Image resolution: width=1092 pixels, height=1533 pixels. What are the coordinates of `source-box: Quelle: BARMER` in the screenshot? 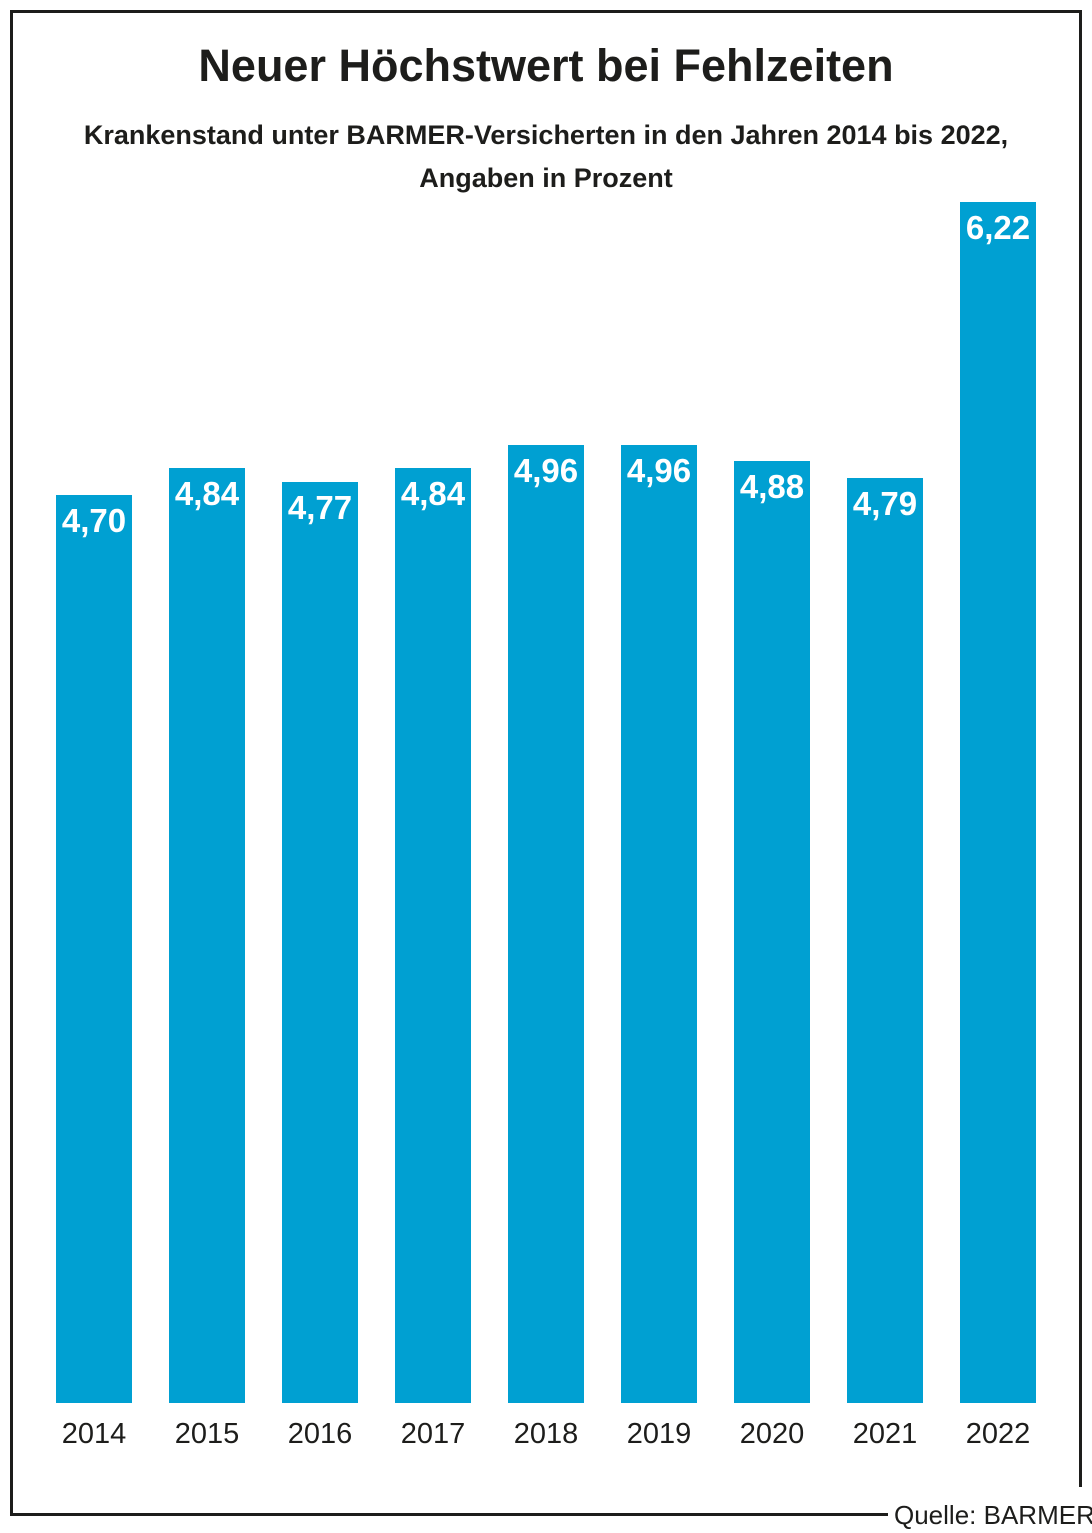 It's located at (990, 1510).